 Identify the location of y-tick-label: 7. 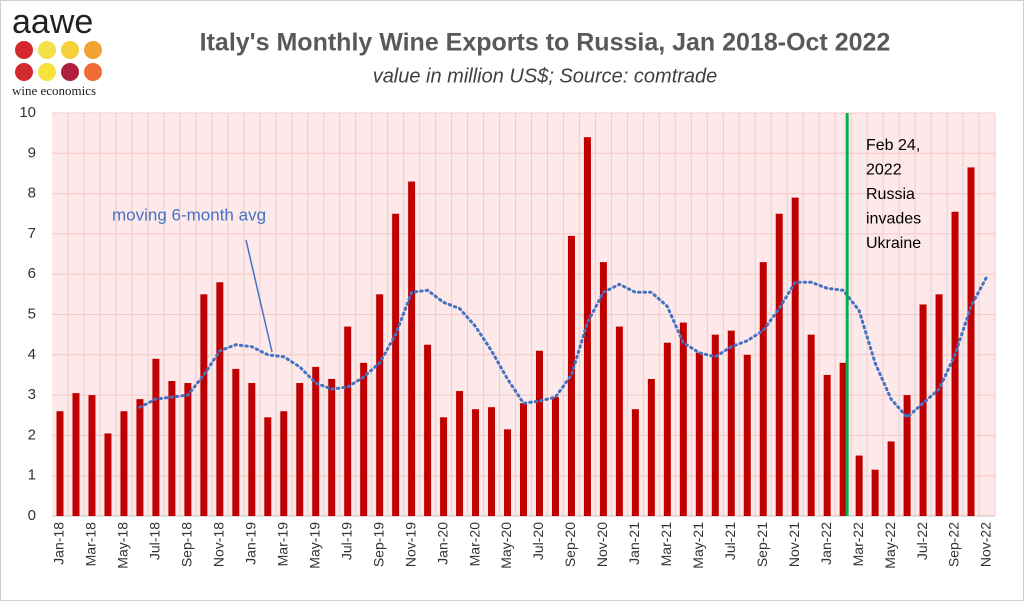
(32, 233).